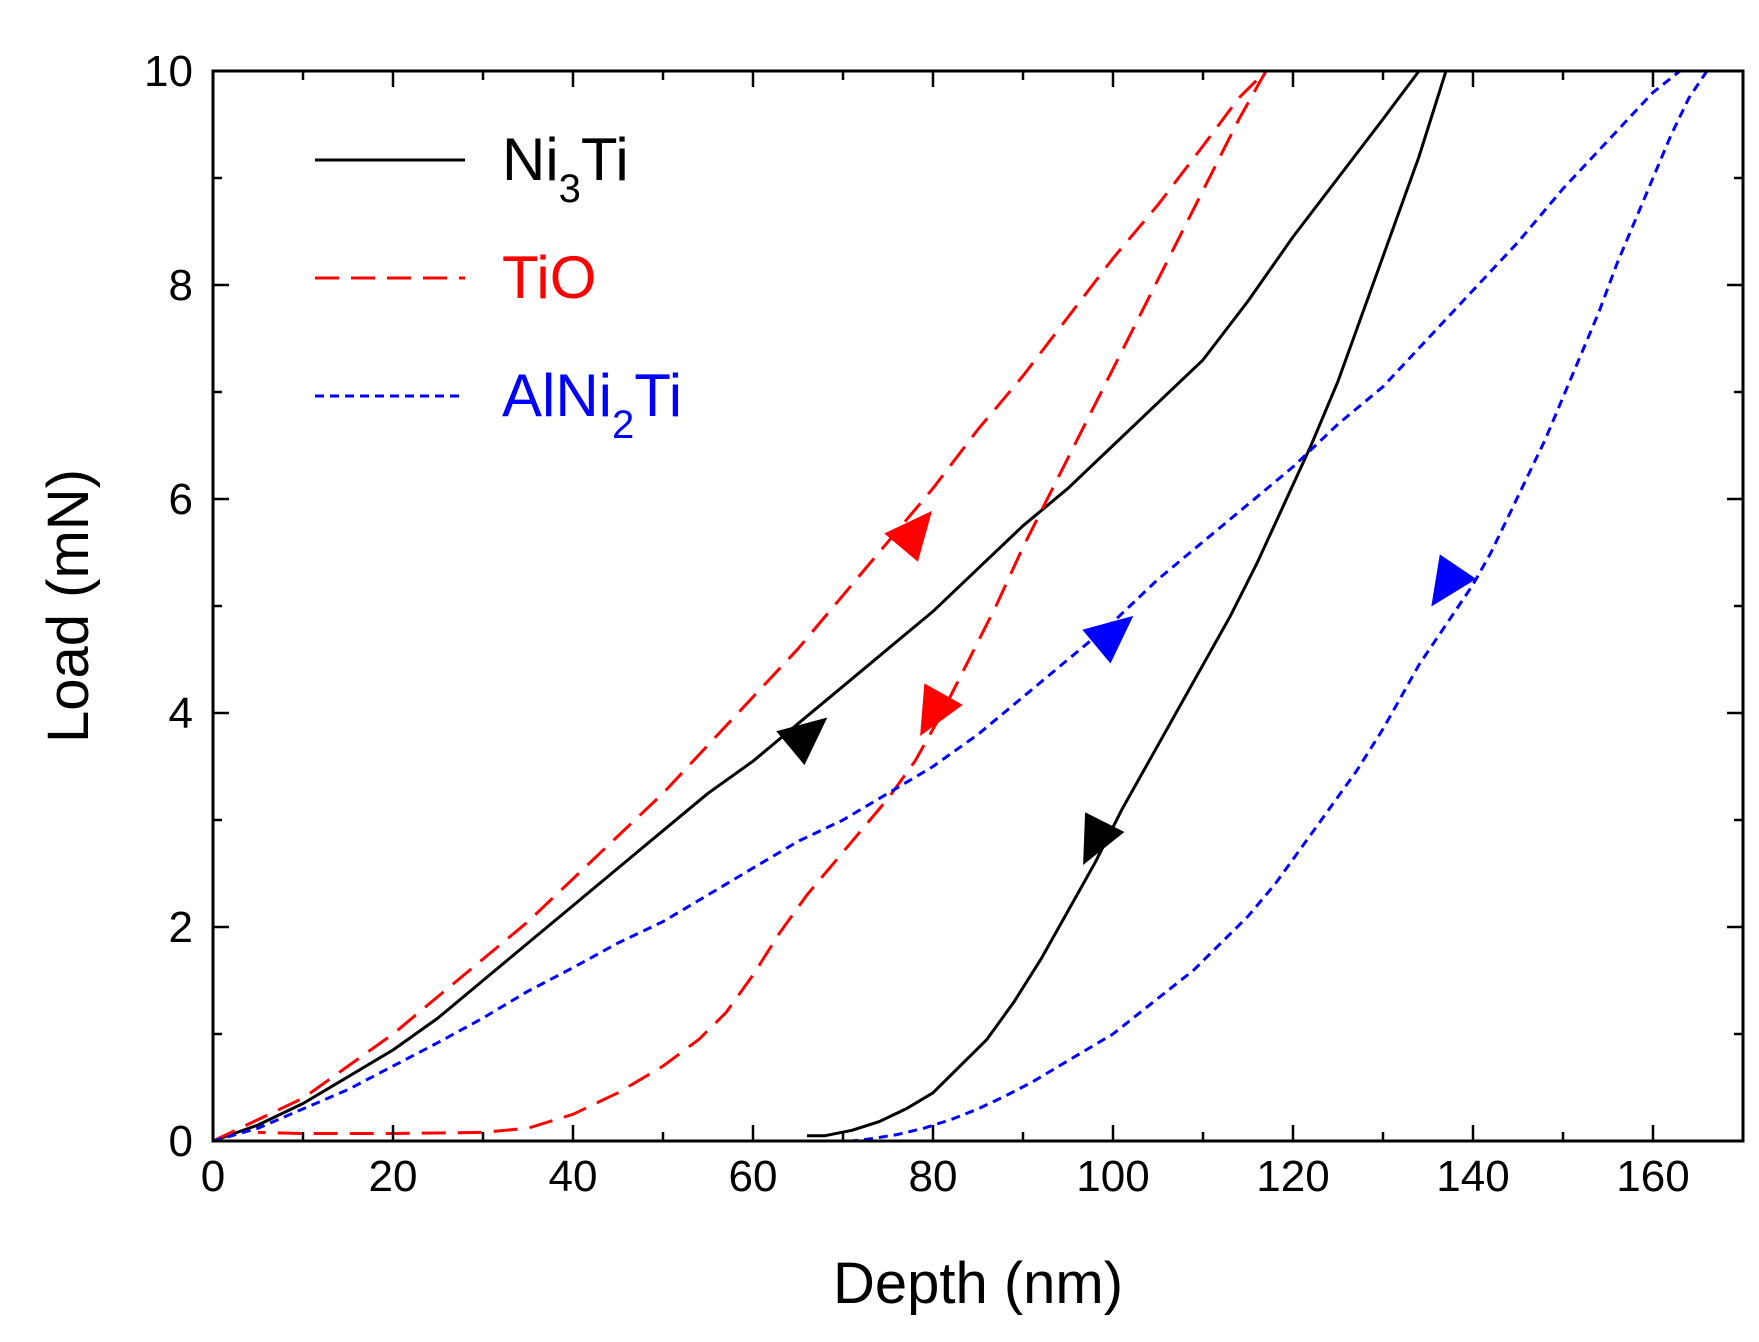 This screenshot has width=1759, height=1342. What do you see at coordinates (181, 285) in the screenshot?
I see `y-tick-label: 8` at bounding box center [181, 285].